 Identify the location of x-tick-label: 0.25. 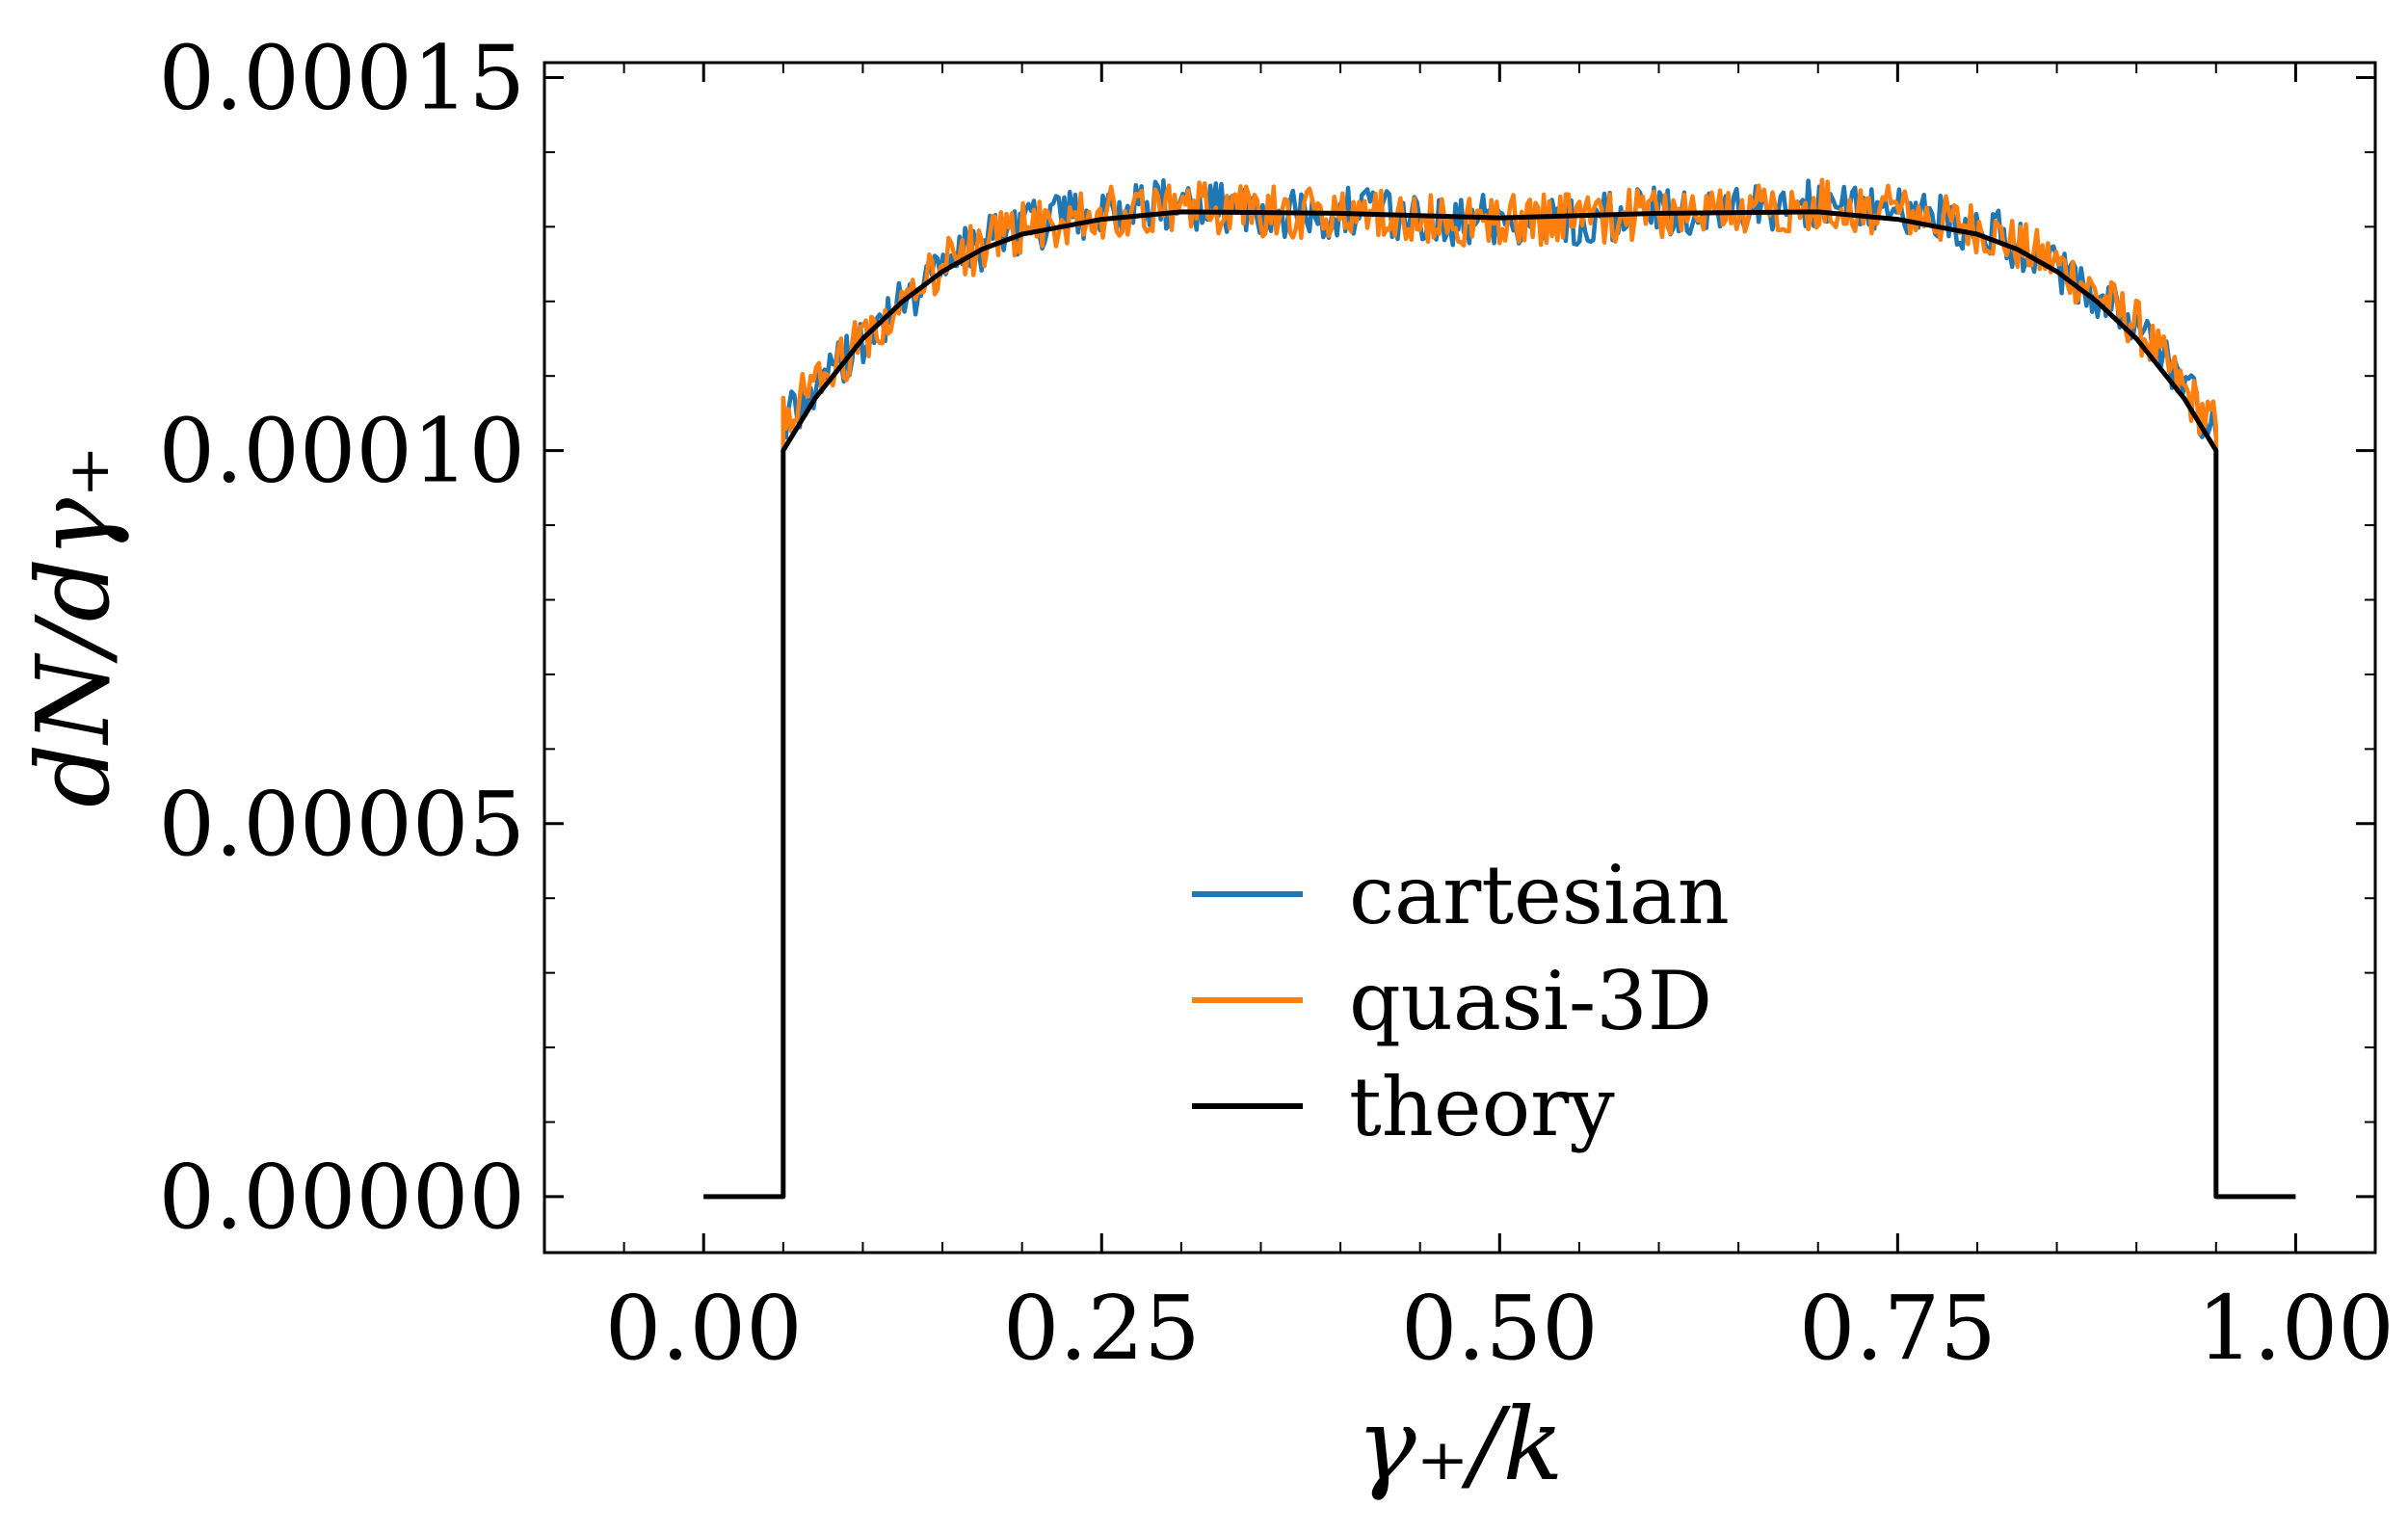
(1102, 1328).